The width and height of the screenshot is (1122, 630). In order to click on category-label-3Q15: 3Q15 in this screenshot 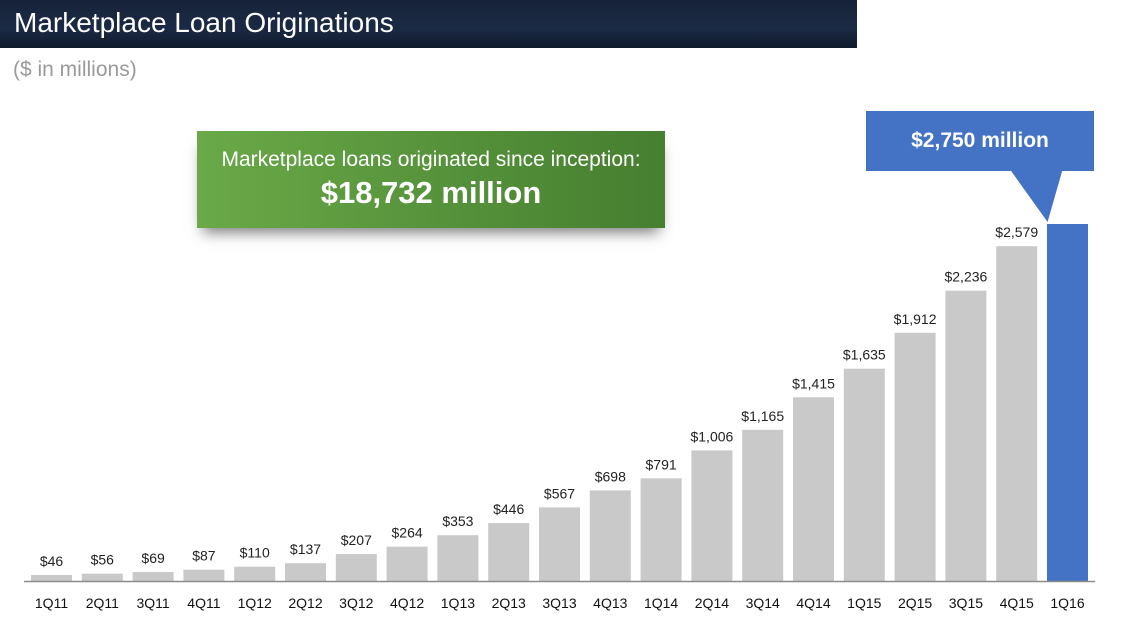, I will do `click(966, 603)`.